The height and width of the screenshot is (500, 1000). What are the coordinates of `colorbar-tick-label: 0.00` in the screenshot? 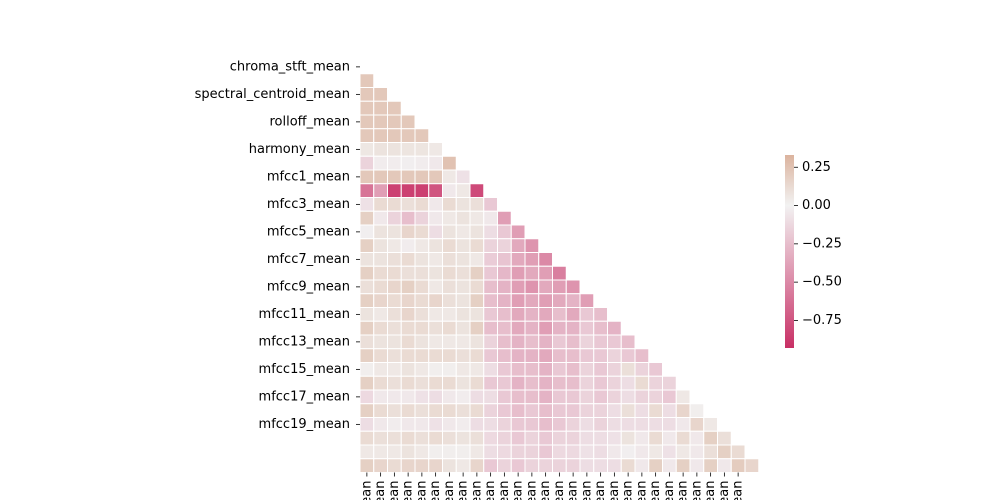 It's located at (816, 205).